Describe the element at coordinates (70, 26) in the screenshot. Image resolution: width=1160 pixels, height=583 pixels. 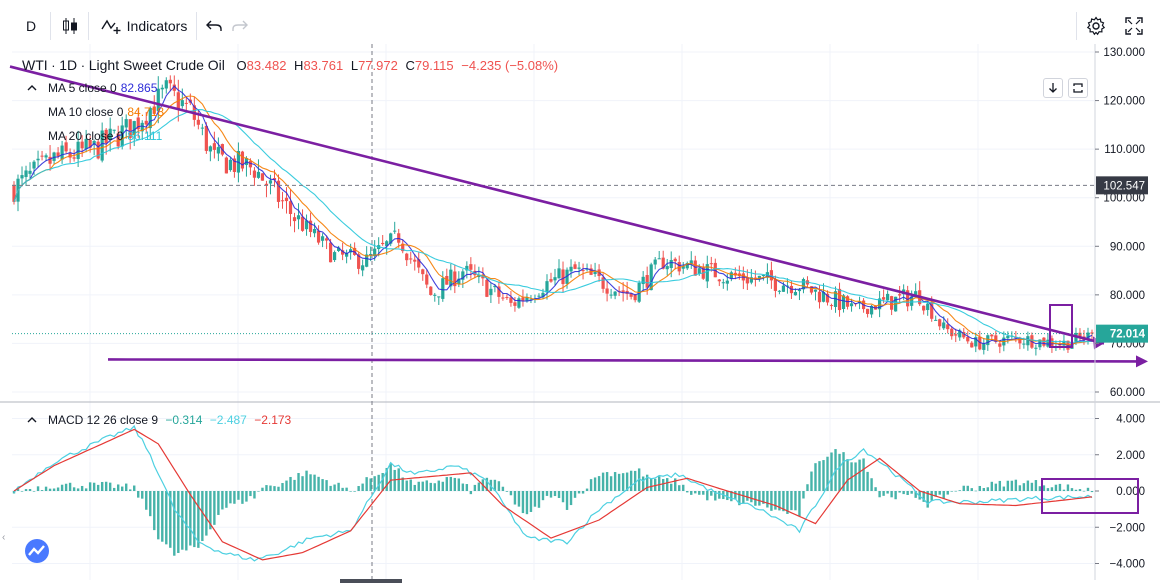
I see `chart-style-button` at that location.